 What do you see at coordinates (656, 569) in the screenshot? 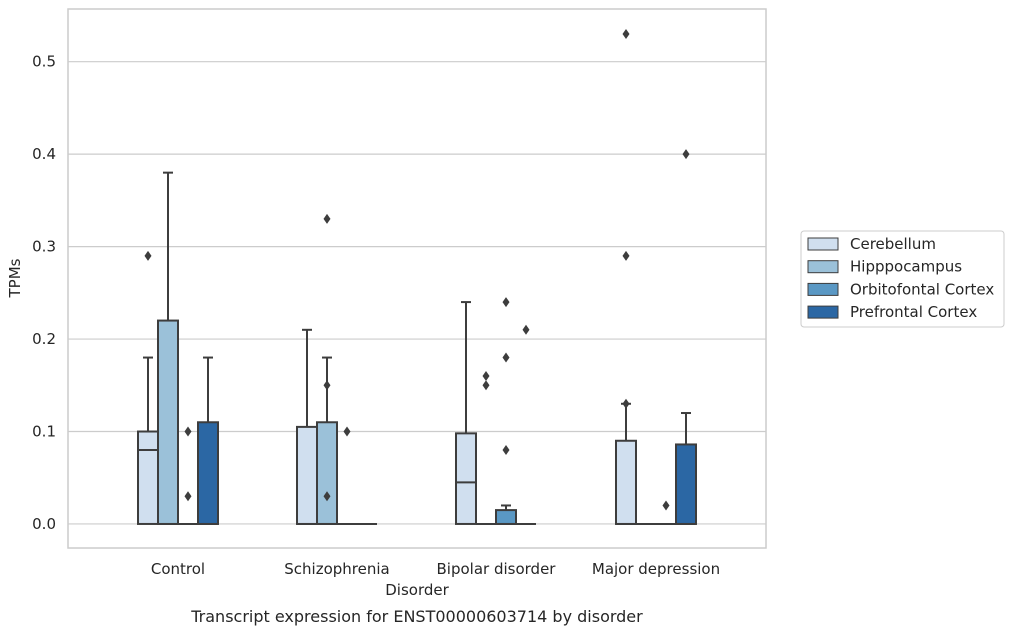
I see `x-tick-label: Major depression` at bounding box center [656, 569].